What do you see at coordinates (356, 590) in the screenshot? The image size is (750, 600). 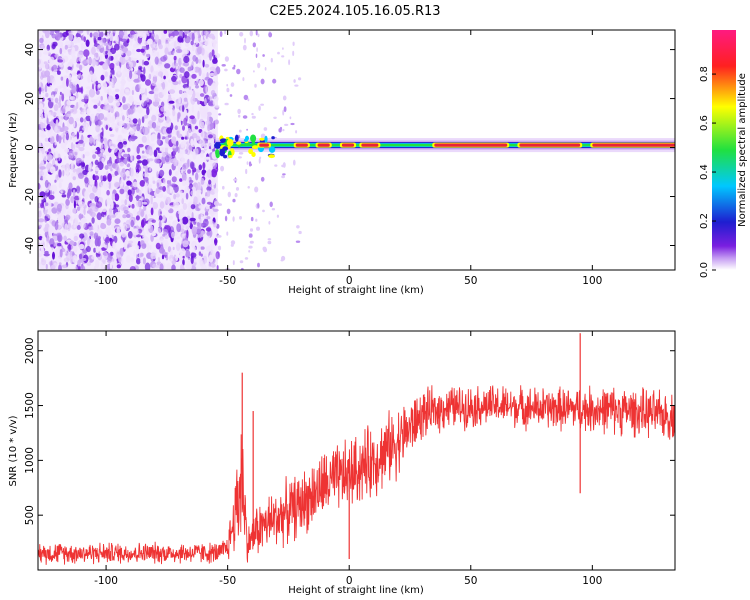 I see `snr-x-label: Height of straight line (km)` at bounding box center [356, 590].